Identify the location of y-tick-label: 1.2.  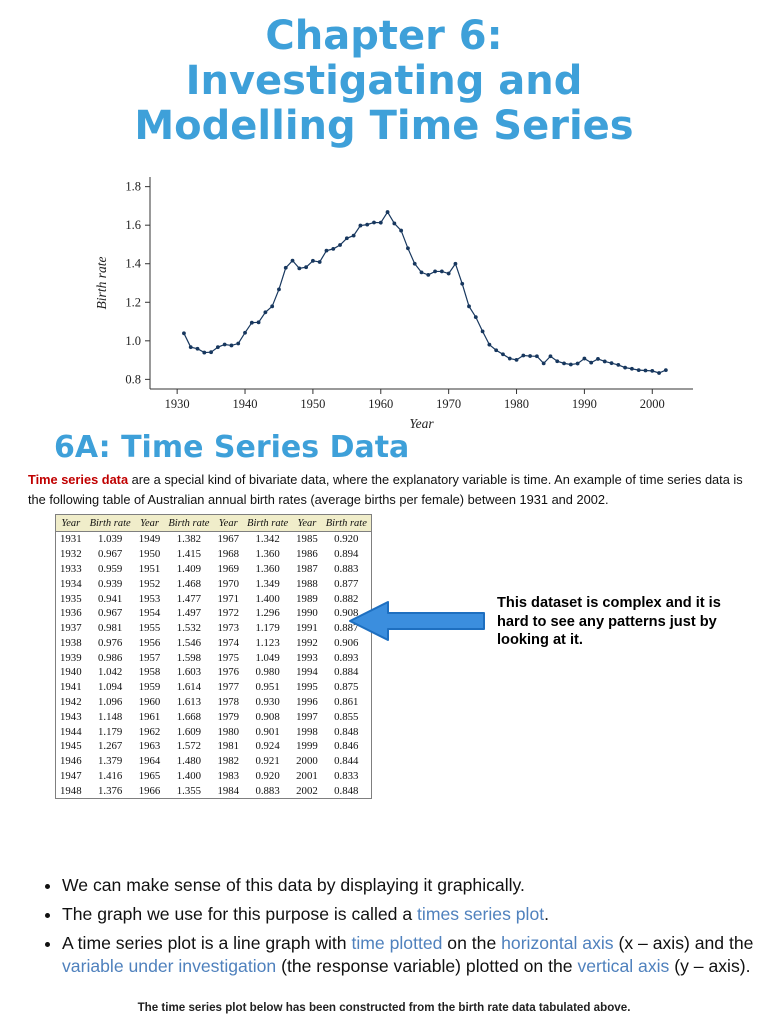
(133, 302).